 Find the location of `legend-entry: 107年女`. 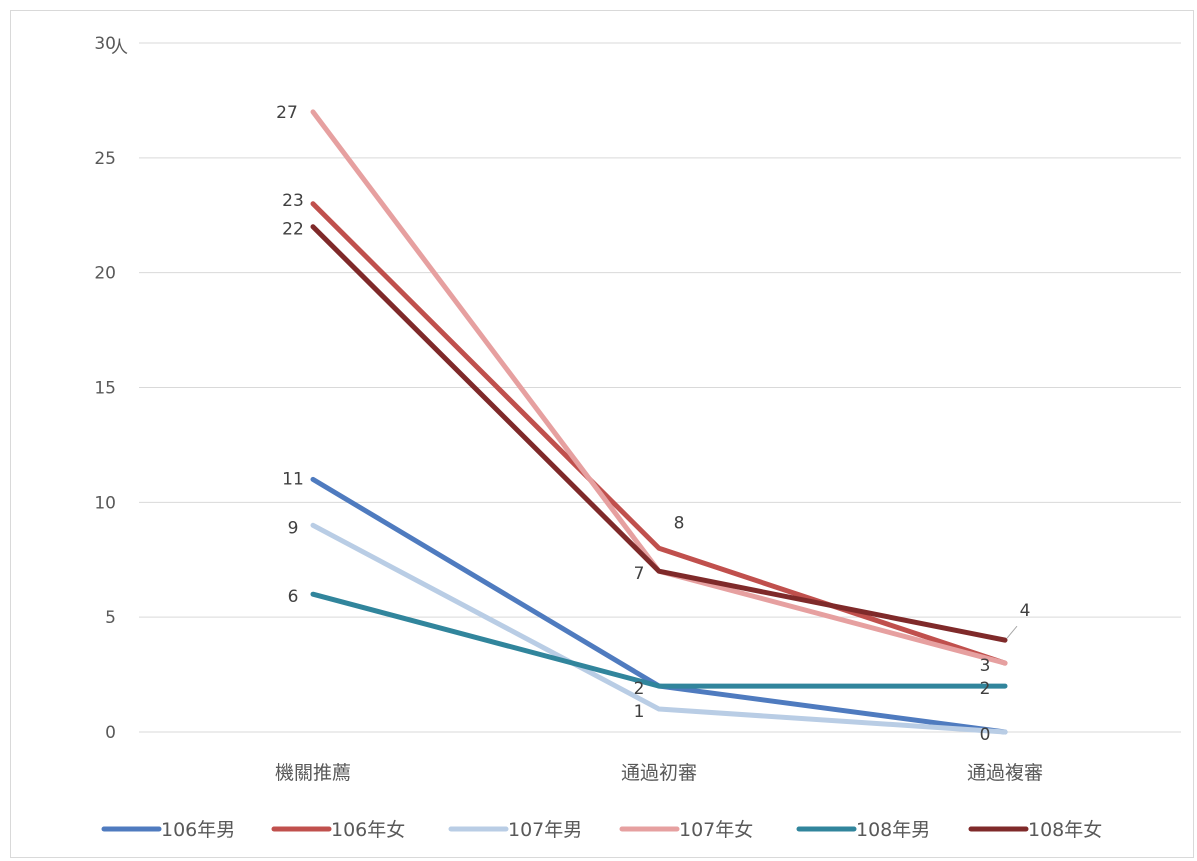

legend-entry: 107年女 is located at coordinates (716, 830).